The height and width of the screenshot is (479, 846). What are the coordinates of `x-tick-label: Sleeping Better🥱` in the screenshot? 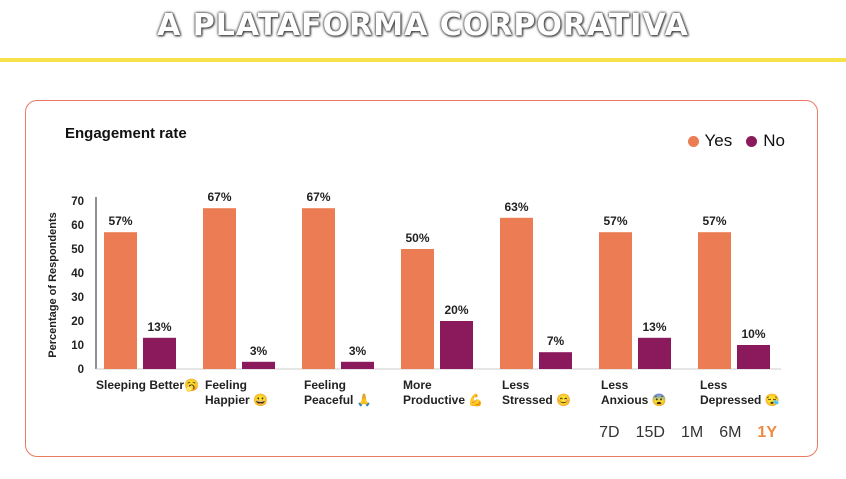 It's located at (147, 385).